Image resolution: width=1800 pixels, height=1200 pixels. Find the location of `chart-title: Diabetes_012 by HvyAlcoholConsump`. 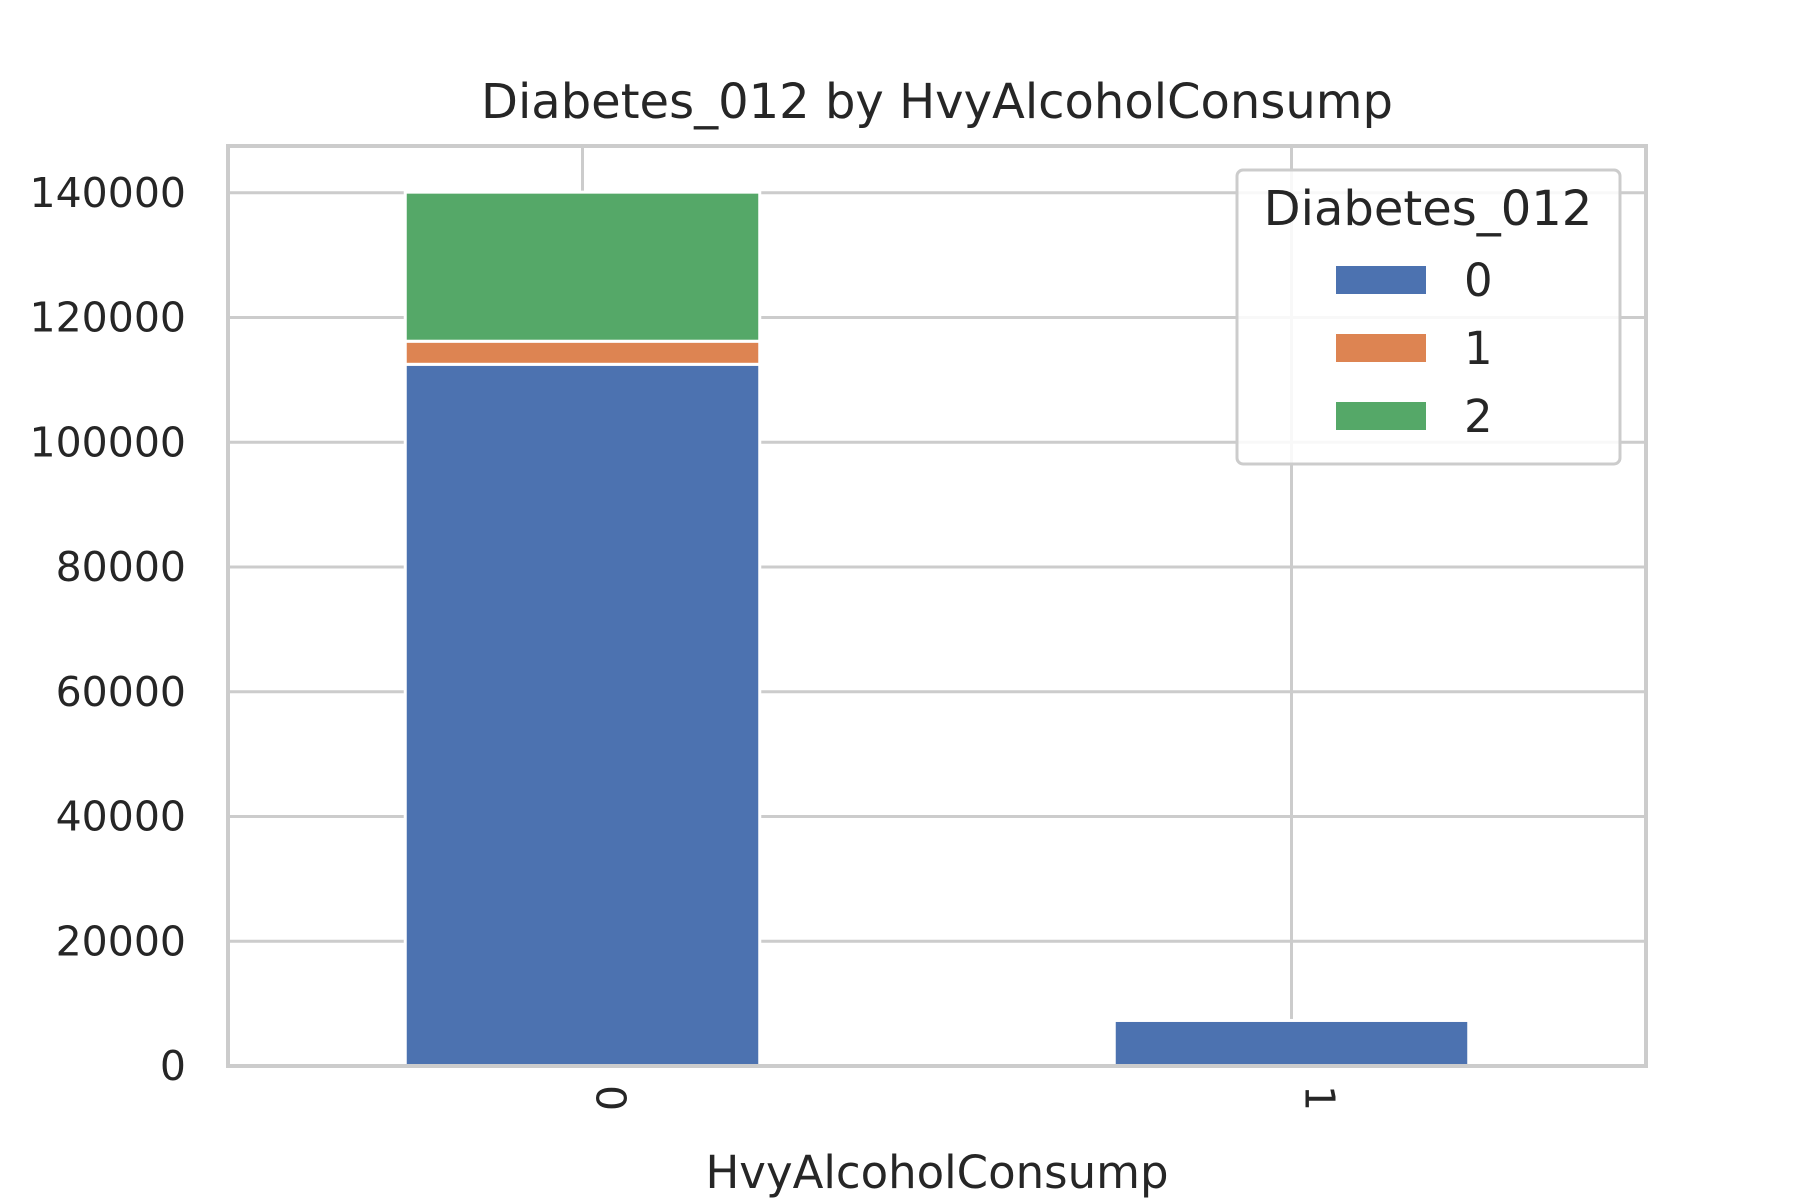

chart-title: Diabetes_012 by HvyAlcoholConsump is located at coordinates (937, 102).